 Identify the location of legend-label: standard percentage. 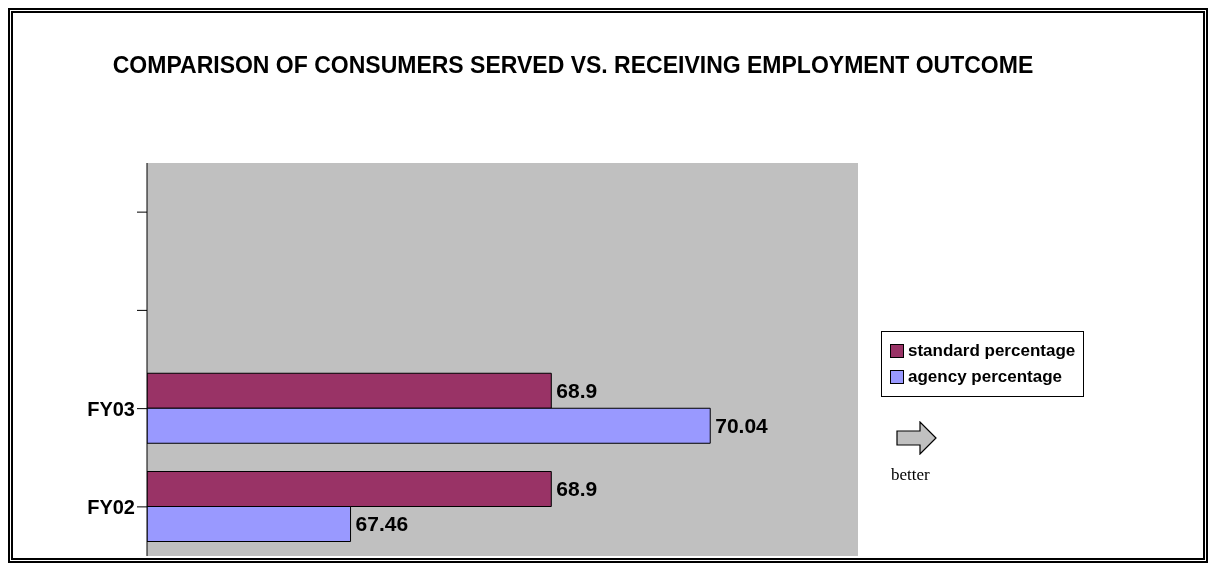
(991, 351).